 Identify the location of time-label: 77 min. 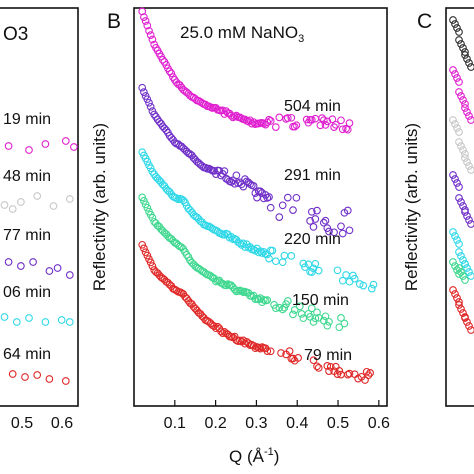
(27, 235).